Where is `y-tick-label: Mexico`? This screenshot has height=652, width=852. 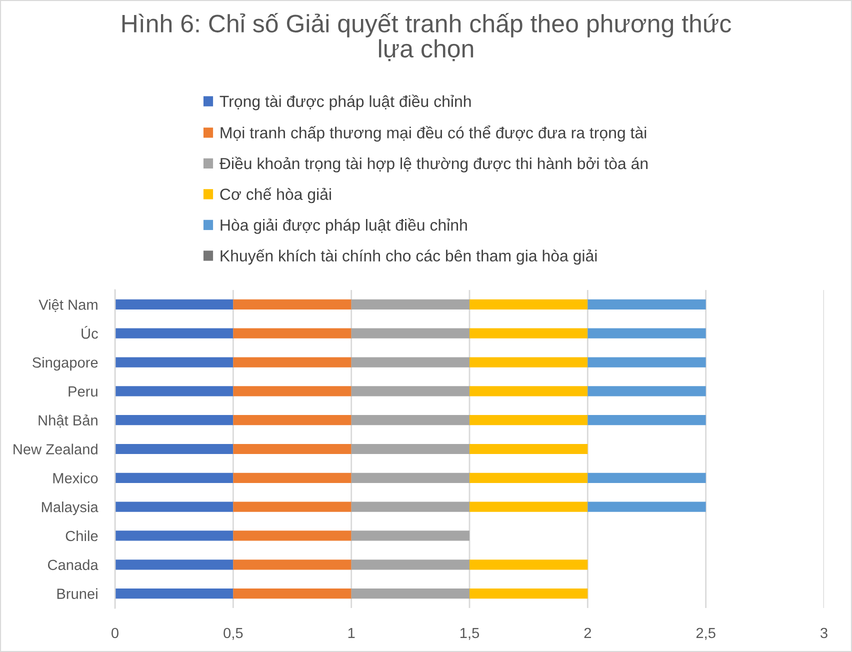 y-tick-label: Mexico is located at coordinates (75, 478).